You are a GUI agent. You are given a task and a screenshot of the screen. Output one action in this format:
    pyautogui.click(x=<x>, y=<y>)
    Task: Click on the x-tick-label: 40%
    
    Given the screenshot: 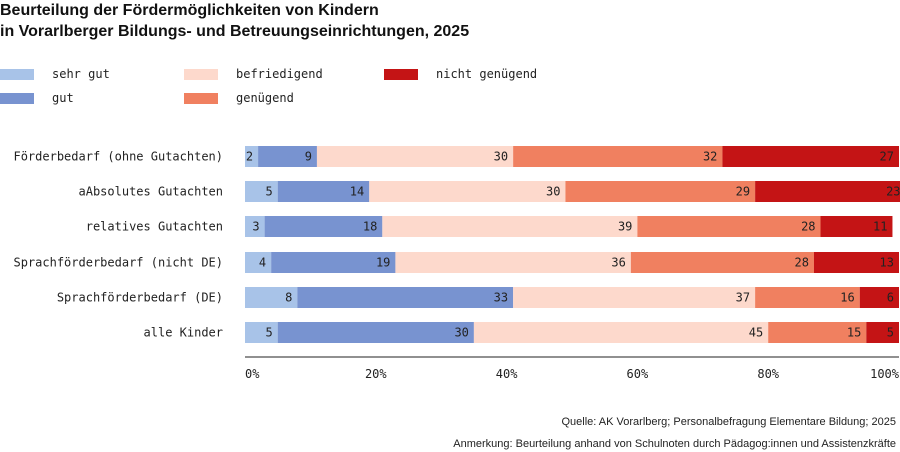 What is the action you would take?
    pyautogui.click(x=507, y=374)
    